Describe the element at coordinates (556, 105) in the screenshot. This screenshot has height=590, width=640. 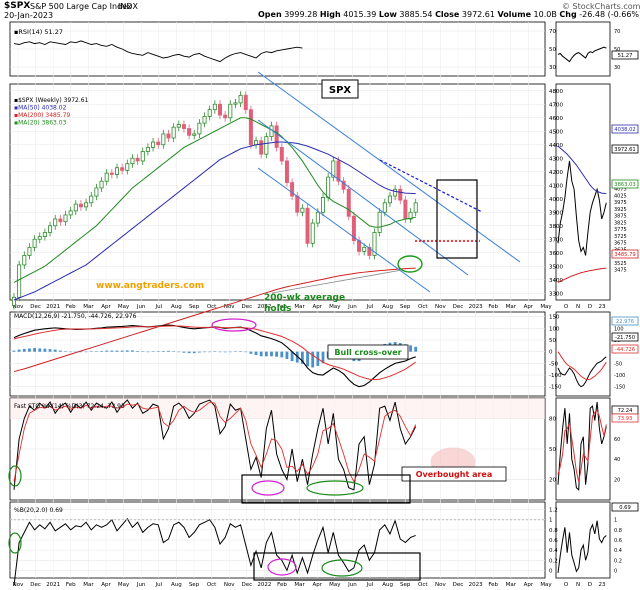
I see `price-tick: 4700` at that location.